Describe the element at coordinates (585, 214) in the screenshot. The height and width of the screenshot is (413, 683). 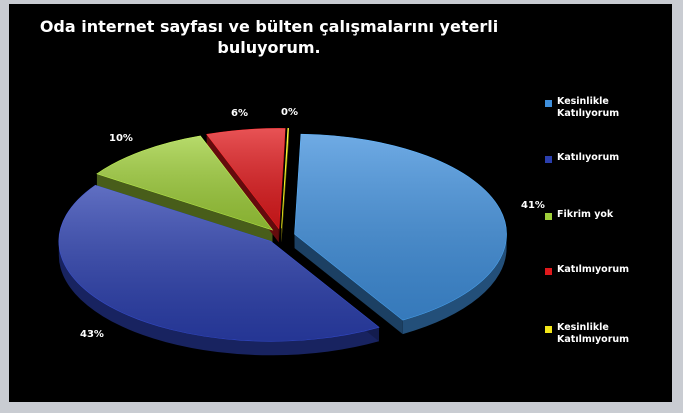
I see `legend-label: Fikrim yok` at that location.